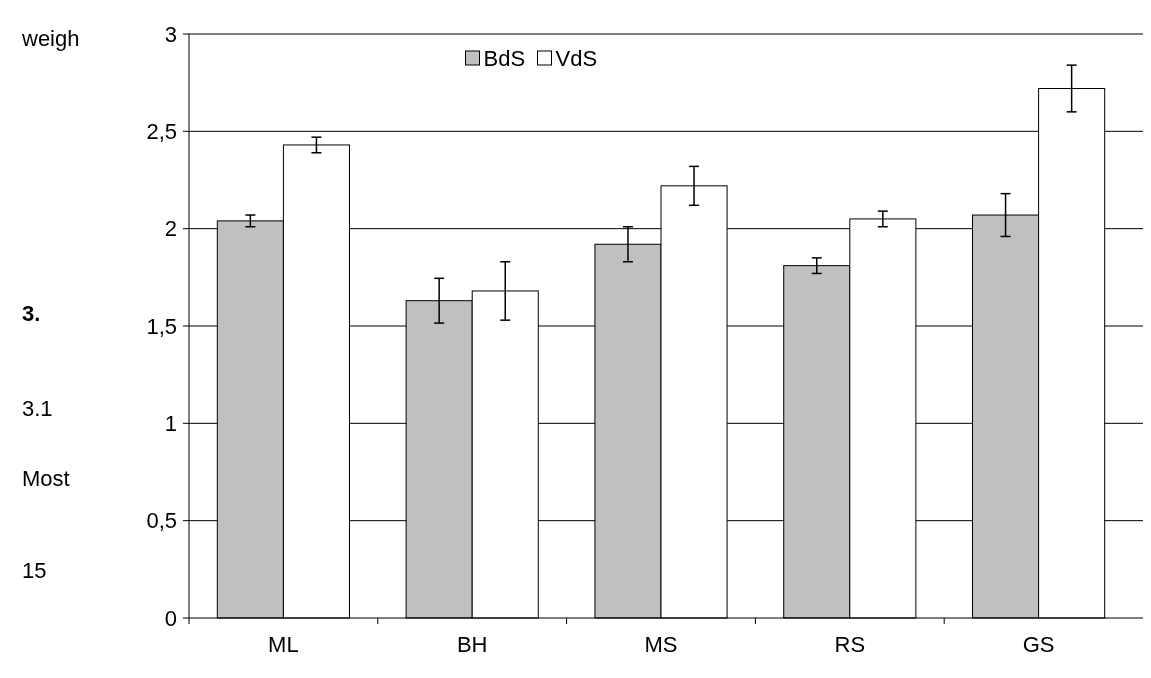 This screenshot has height=678, width=1151. What do you see at coordinates (31, 313) in the screenshot?
I see `text: 3.` at bounding box center [31, 313].